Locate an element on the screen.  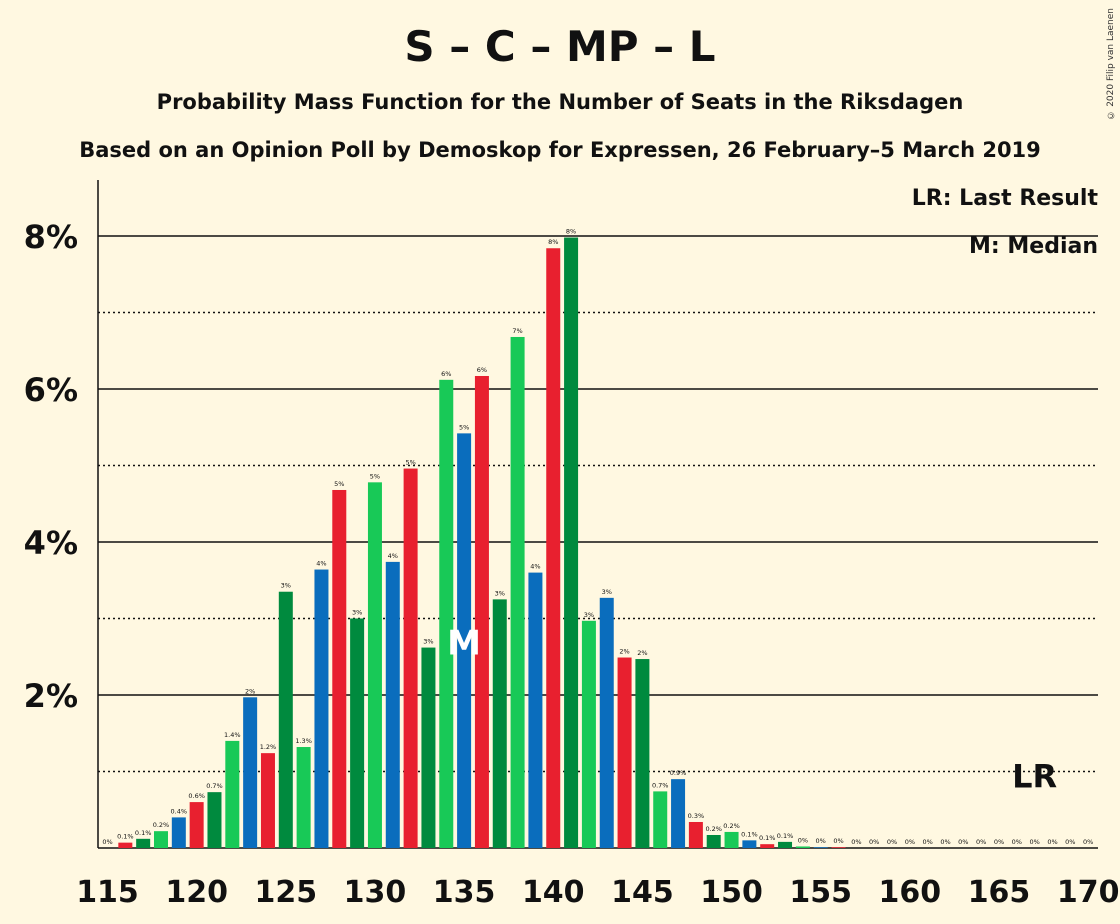
bar-value-label: 0.3% is located at coordinates (696, 816).